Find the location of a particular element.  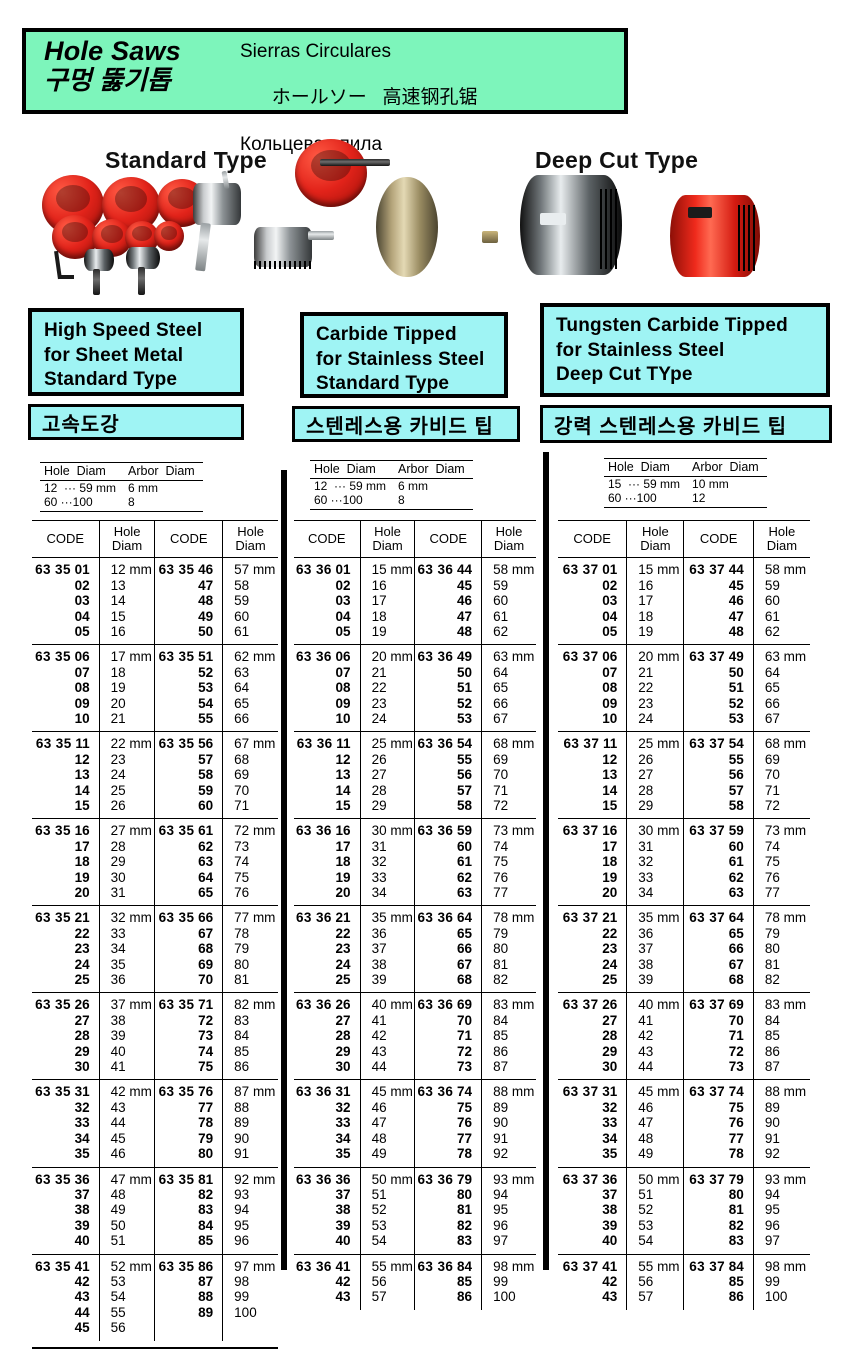

spec-code-line: 20 is located at coordinates (610, 892).